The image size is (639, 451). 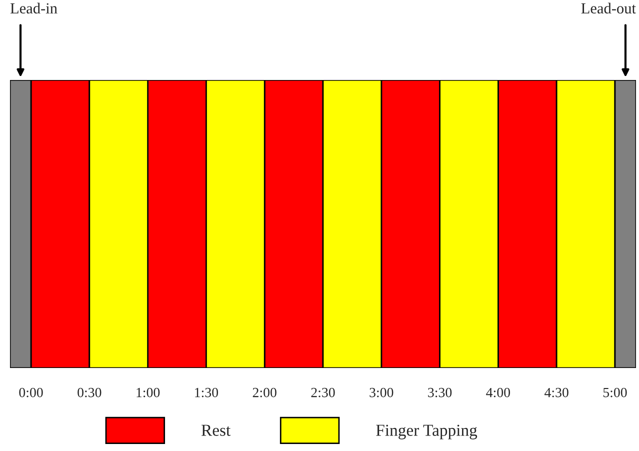 I want to click on x-tick-label: 5:00, so click(x=615, y=393).